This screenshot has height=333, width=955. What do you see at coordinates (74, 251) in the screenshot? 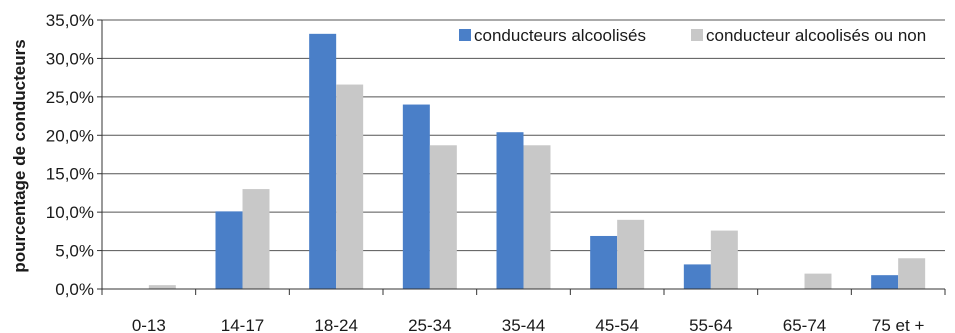
I see `y-tick-label: 5,0%` at bounding box center [74, 251].